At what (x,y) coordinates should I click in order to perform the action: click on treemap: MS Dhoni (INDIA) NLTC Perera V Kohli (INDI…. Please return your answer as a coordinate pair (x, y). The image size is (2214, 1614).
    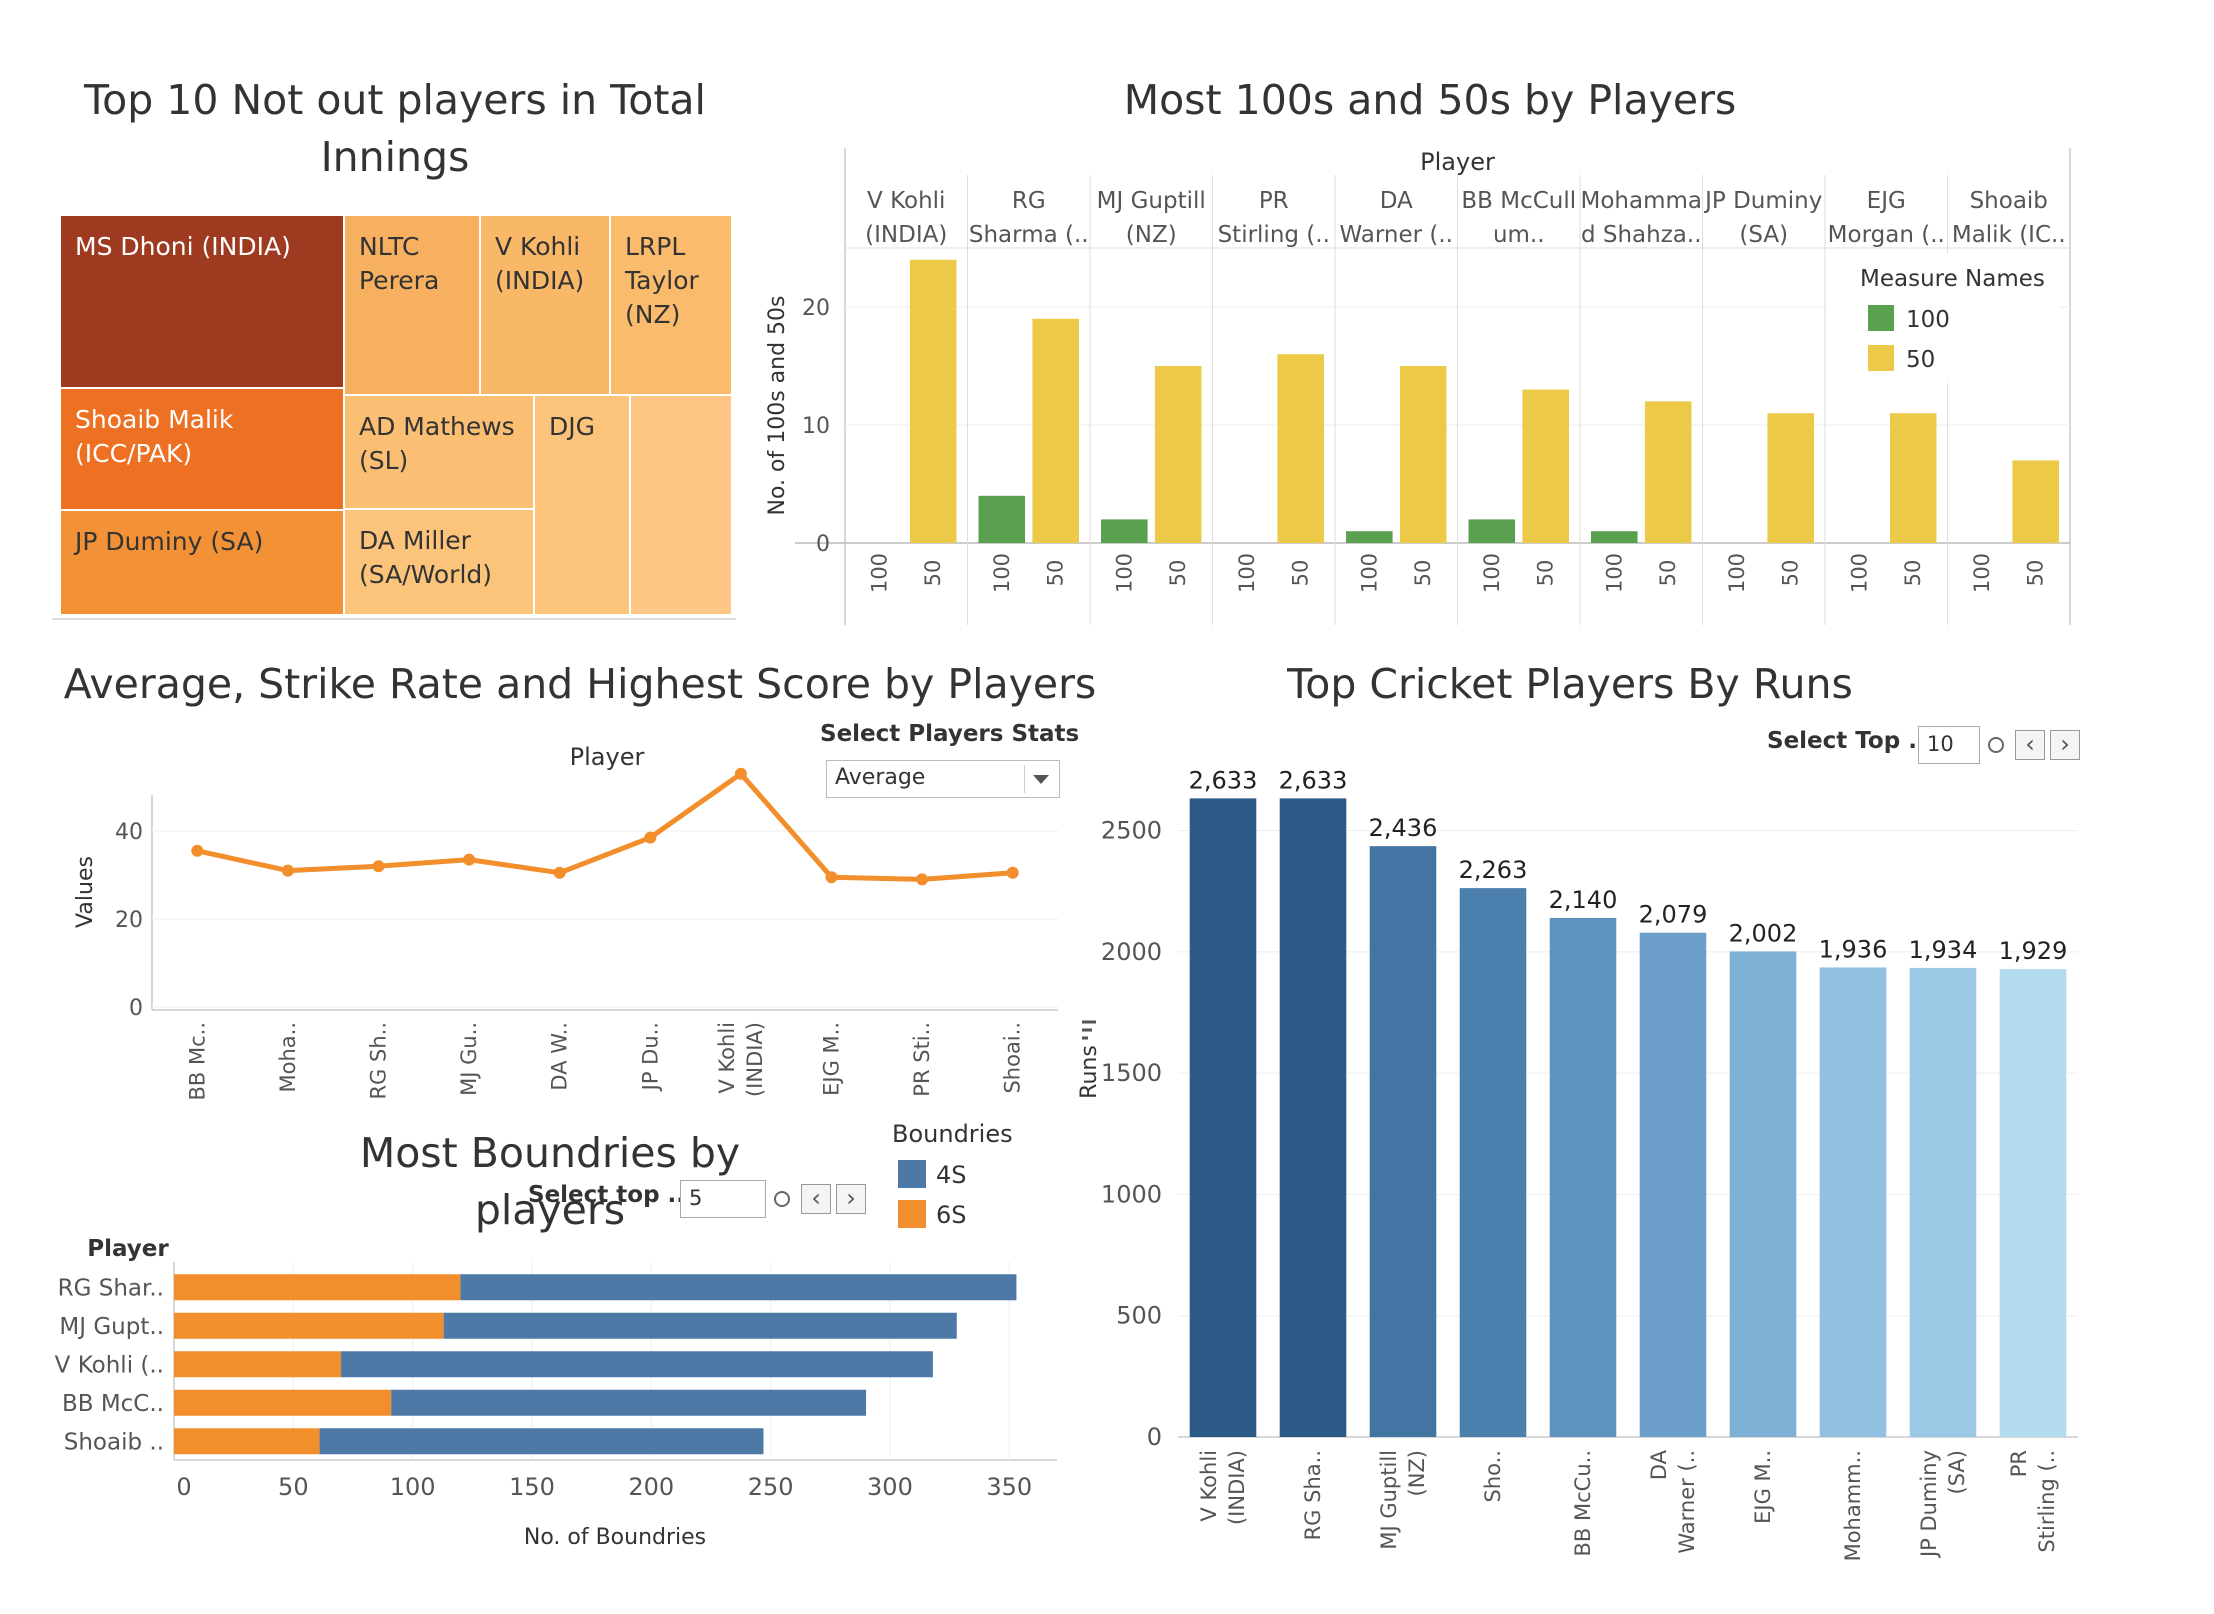
    Looking at the image, I should click on (396, 415).